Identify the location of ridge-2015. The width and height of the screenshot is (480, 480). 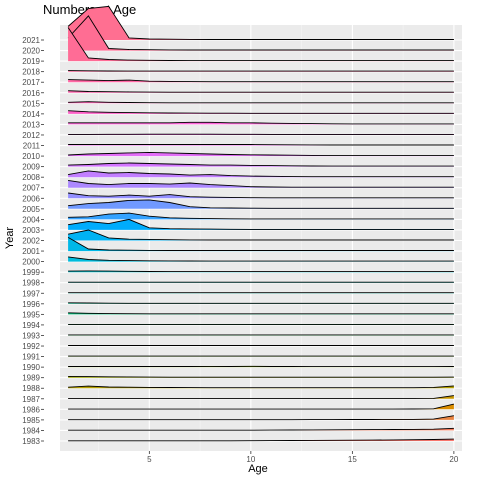
(261, 102).